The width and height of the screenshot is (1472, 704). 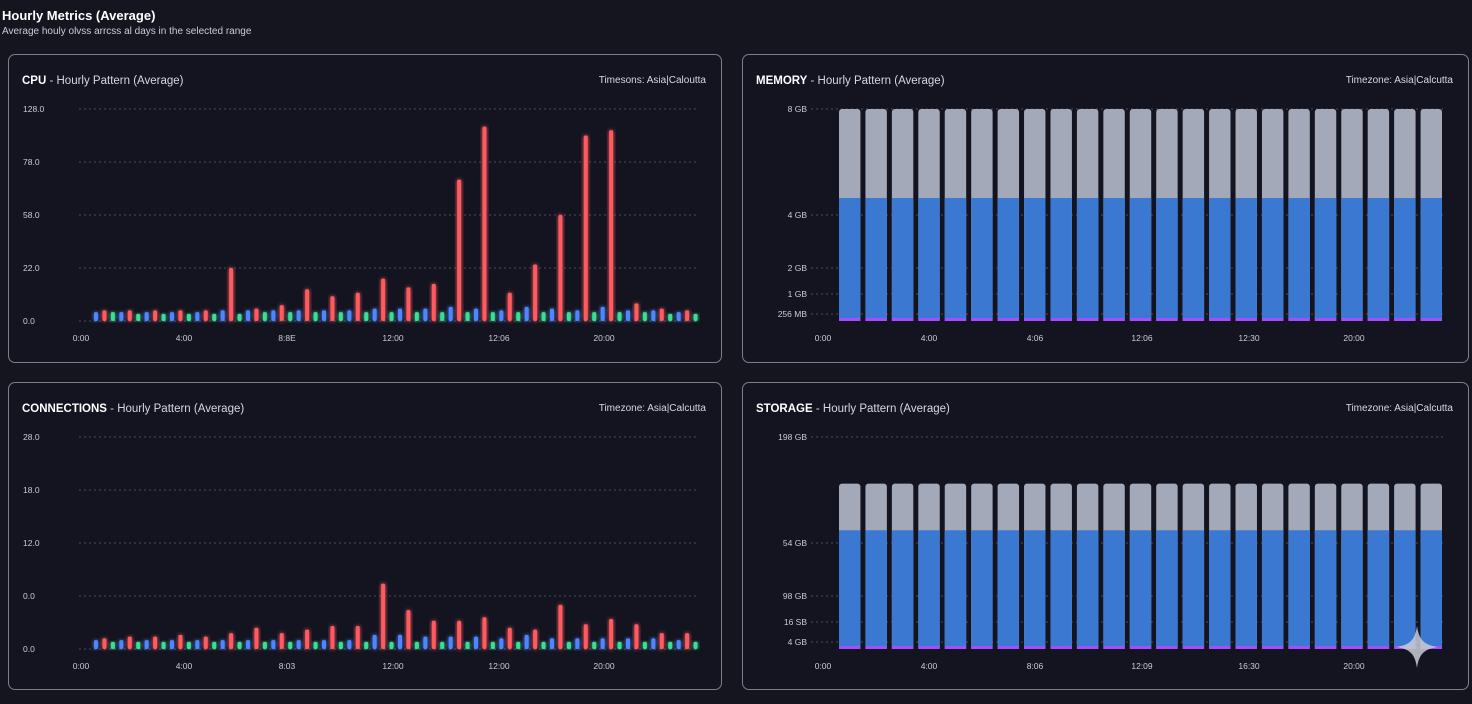 What do you see at coordinates (31, 437) in the screenshot?
I see `y-tick-label: 28.0` at bounding box center [31, 437].